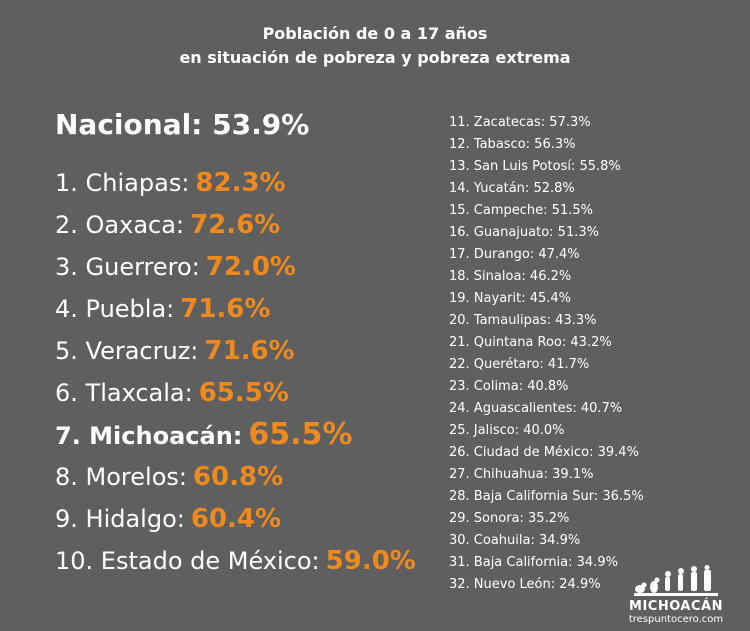  I want to click on state-value: 45.4%, so click(550, 298).